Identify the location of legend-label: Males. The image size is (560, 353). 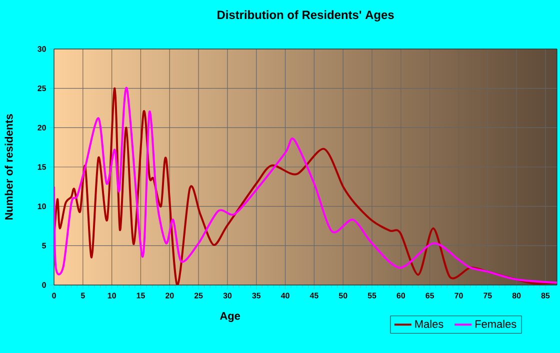
(429, 324).